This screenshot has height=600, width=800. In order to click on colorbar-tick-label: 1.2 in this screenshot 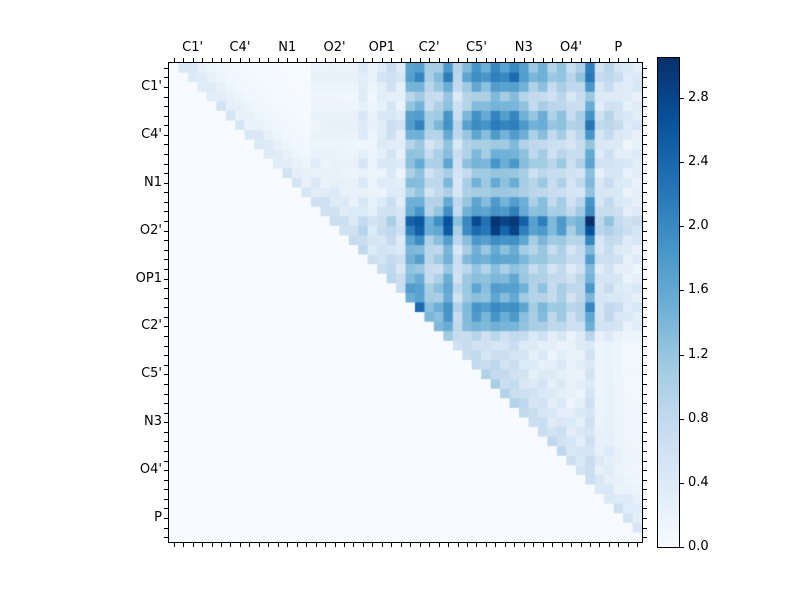, I will do `click(698, 354)`.